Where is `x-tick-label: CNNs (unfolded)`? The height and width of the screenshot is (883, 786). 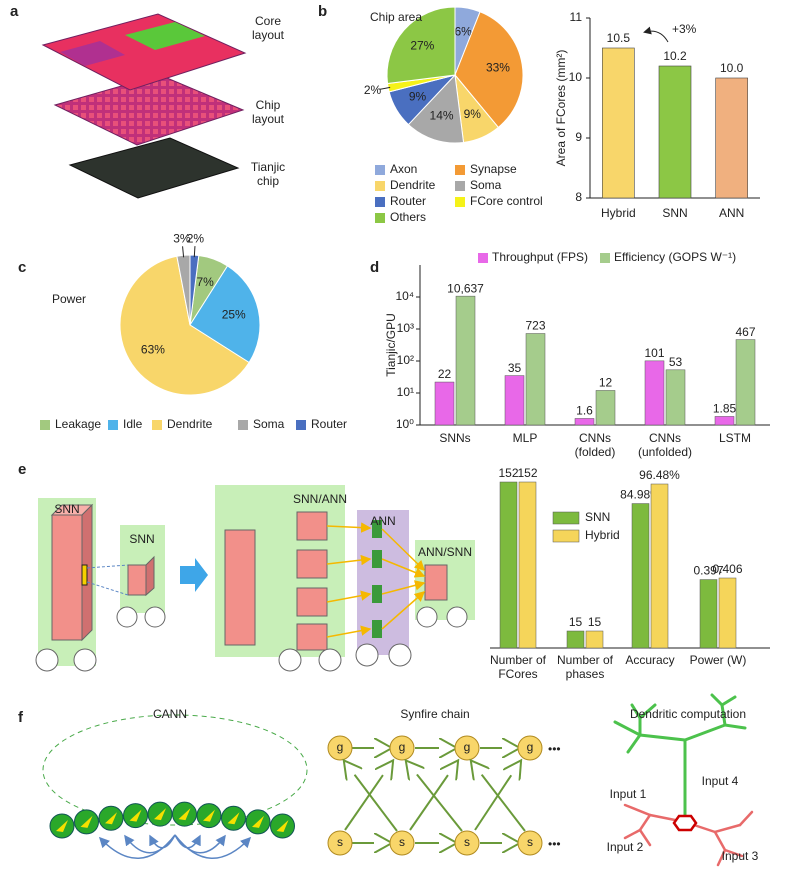
x-tick-label: CNNs (unfolded) is located at coordinates (665, 445).